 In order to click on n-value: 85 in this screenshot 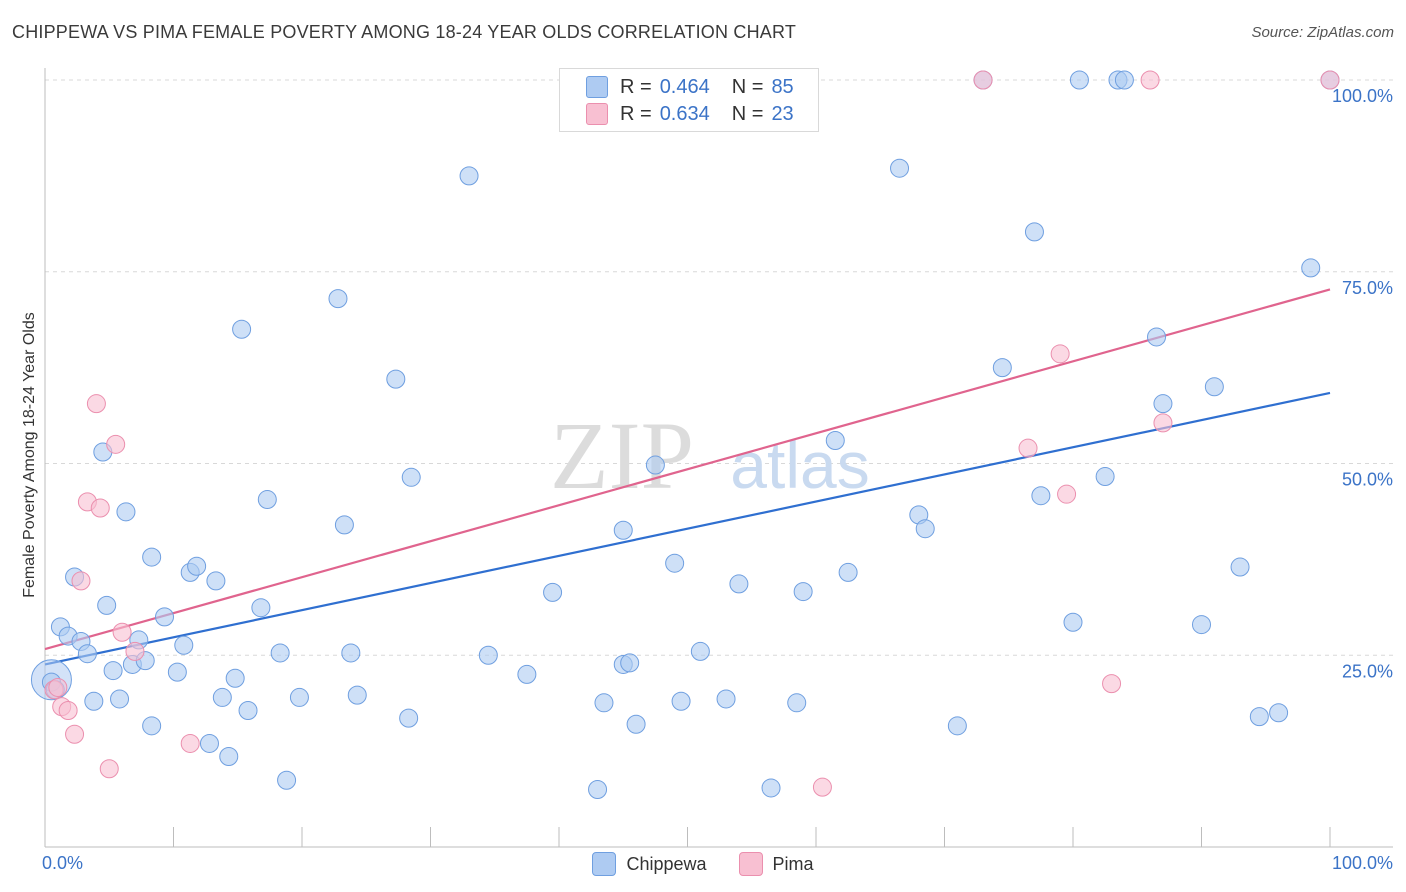, I will do `click(782, 86)`.